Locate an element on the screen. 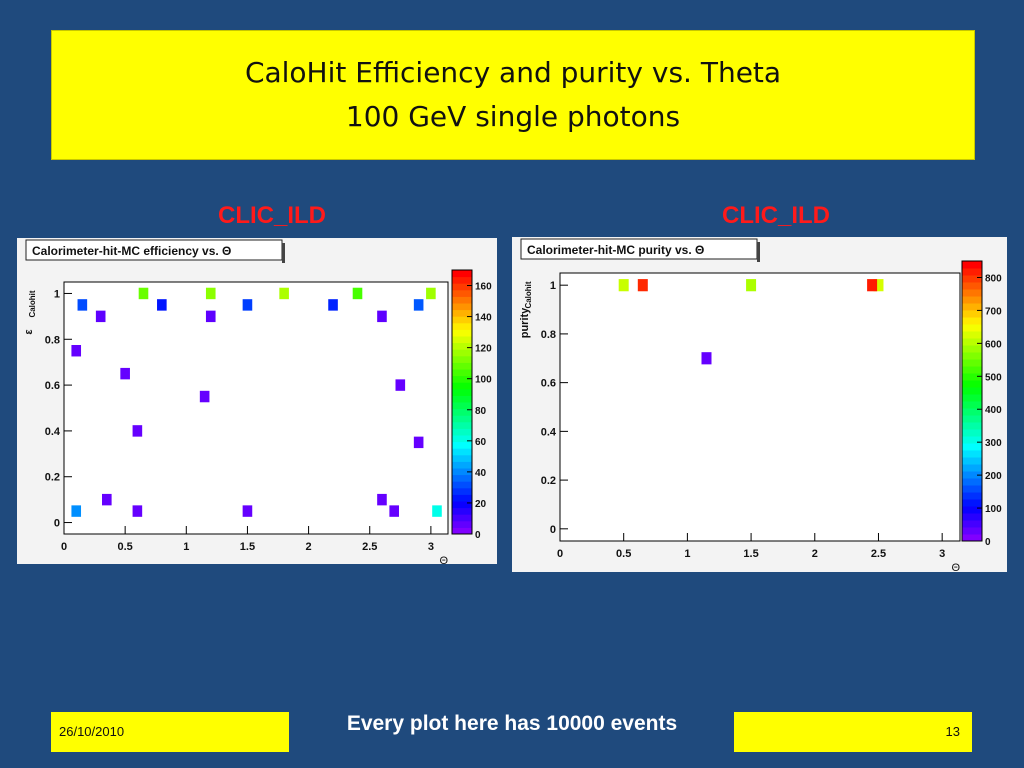  slide-title-line1: CaloHit Efficiency and purity vs. Theta is located at coordinates (513, 72).